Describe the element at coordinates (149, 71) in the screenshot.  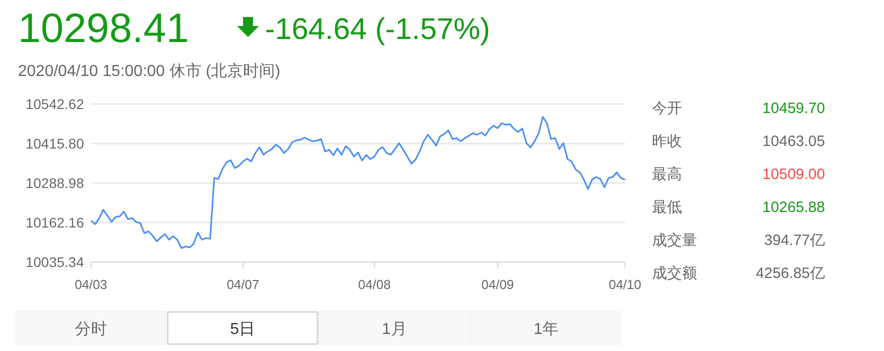
I see `text: 2020/04/10 15:00:00 休市 (北京时间)` at that location.